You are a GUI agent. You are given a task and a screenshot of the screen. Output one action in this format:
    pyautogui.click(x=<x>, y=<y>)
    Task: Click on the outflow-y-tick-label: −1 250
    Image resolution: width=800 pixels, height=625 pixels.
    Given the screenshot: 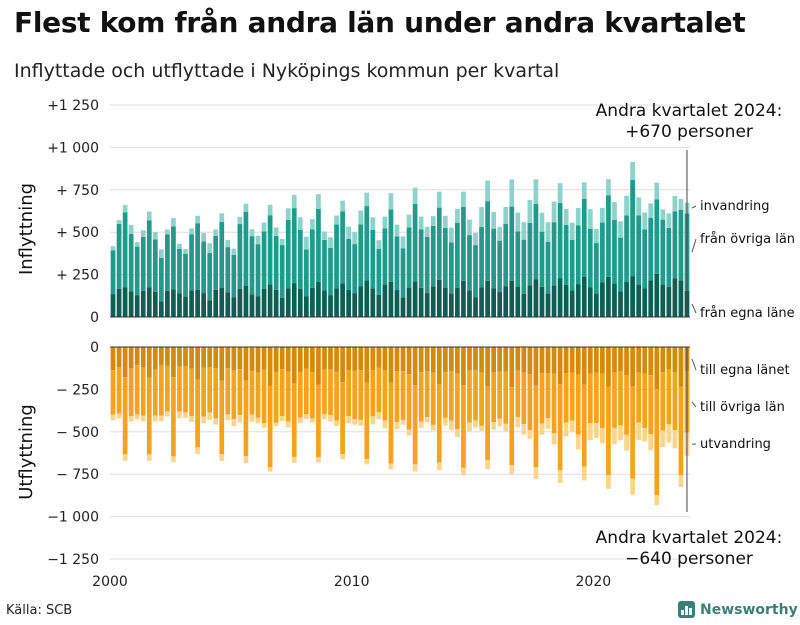 What is the action you would take?
    pyautogui.click(x=73, y=560)
    